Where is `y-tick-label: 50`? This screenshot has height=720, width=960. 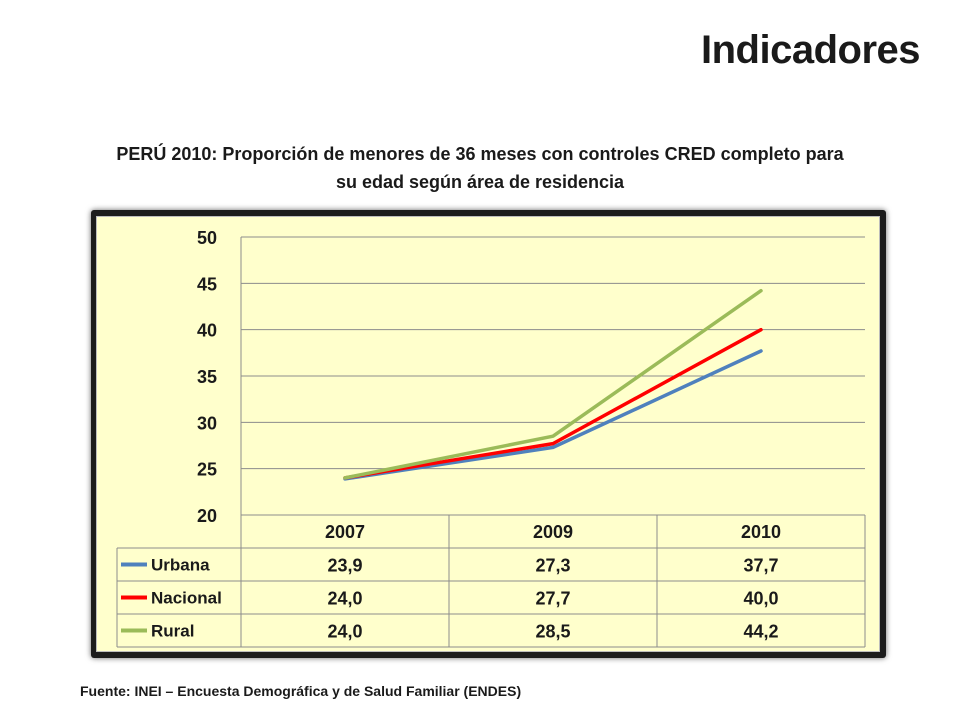
y-tick-label: 50 is located at coordinates (207, 238).